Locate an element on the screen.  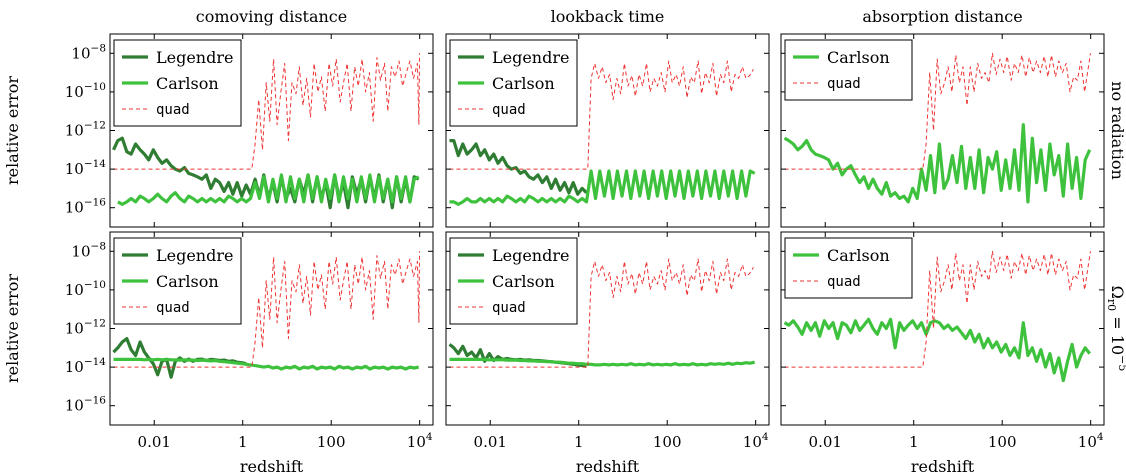
column-title: lookback time is located at coordinates (608, 16).